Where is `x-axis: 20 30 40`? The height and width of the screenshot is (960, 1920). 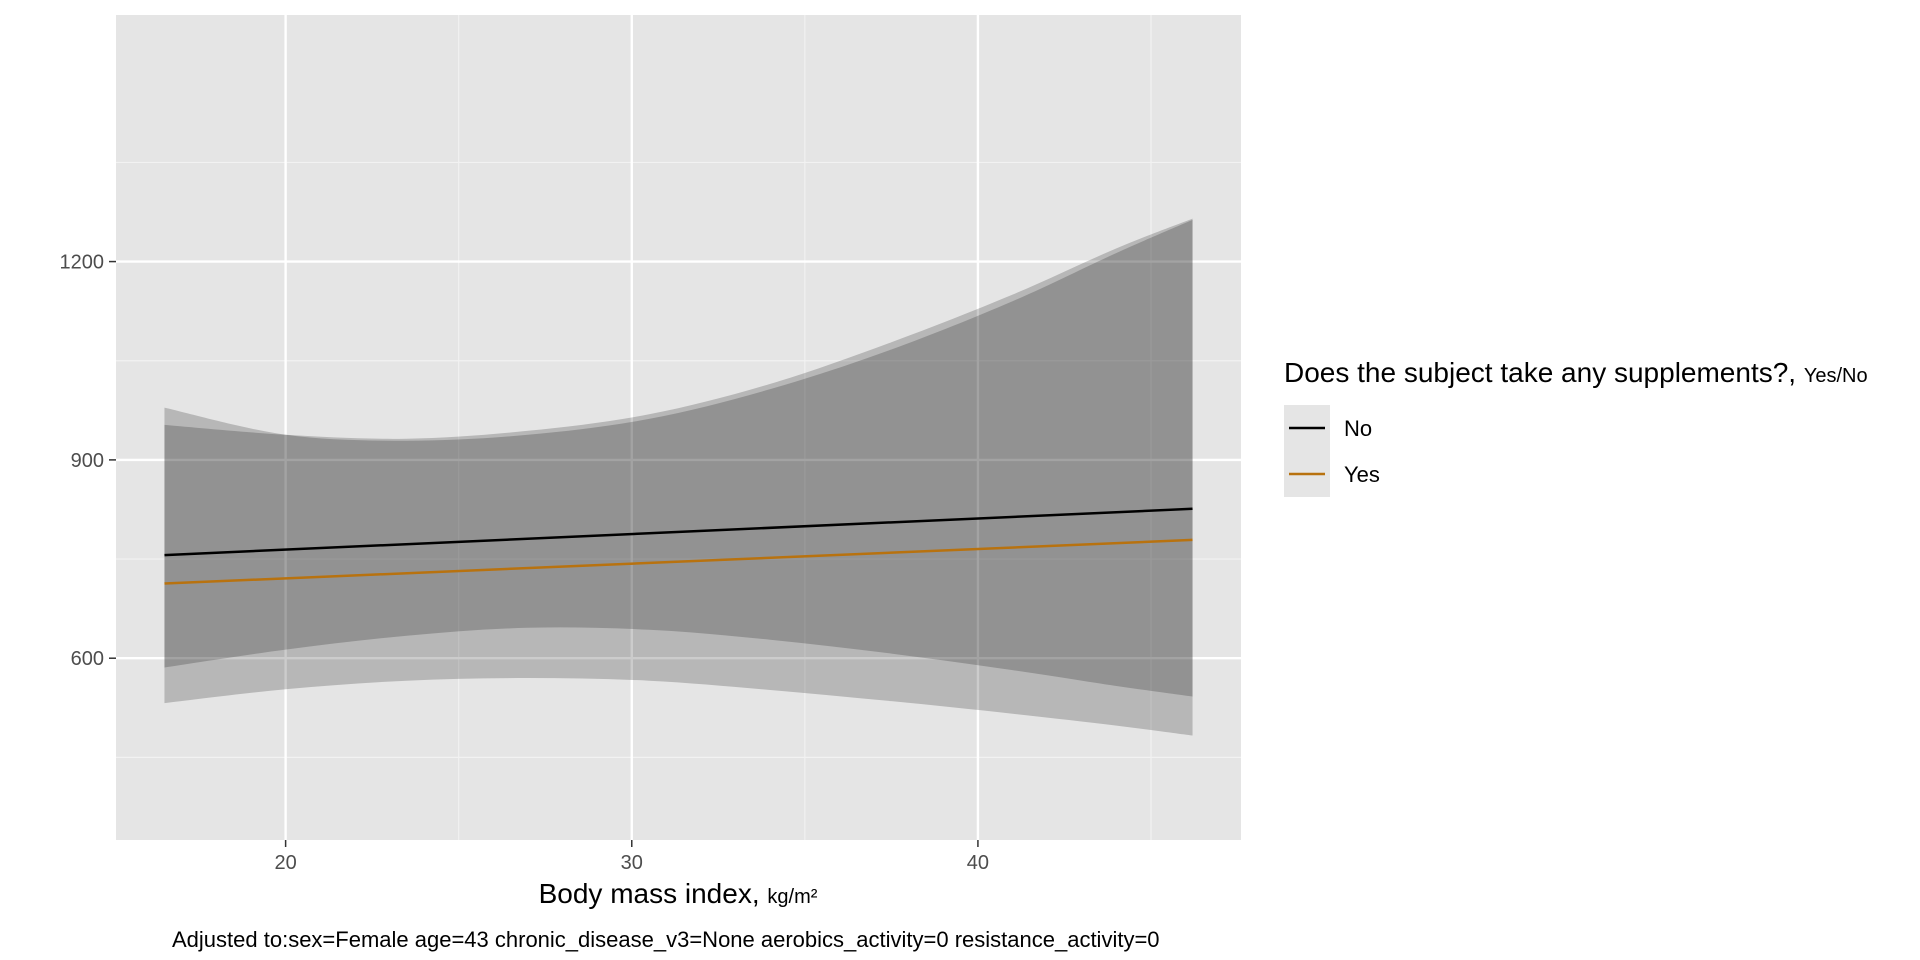 x-axis: 20 30 40 is located at coordinates (631, 857).